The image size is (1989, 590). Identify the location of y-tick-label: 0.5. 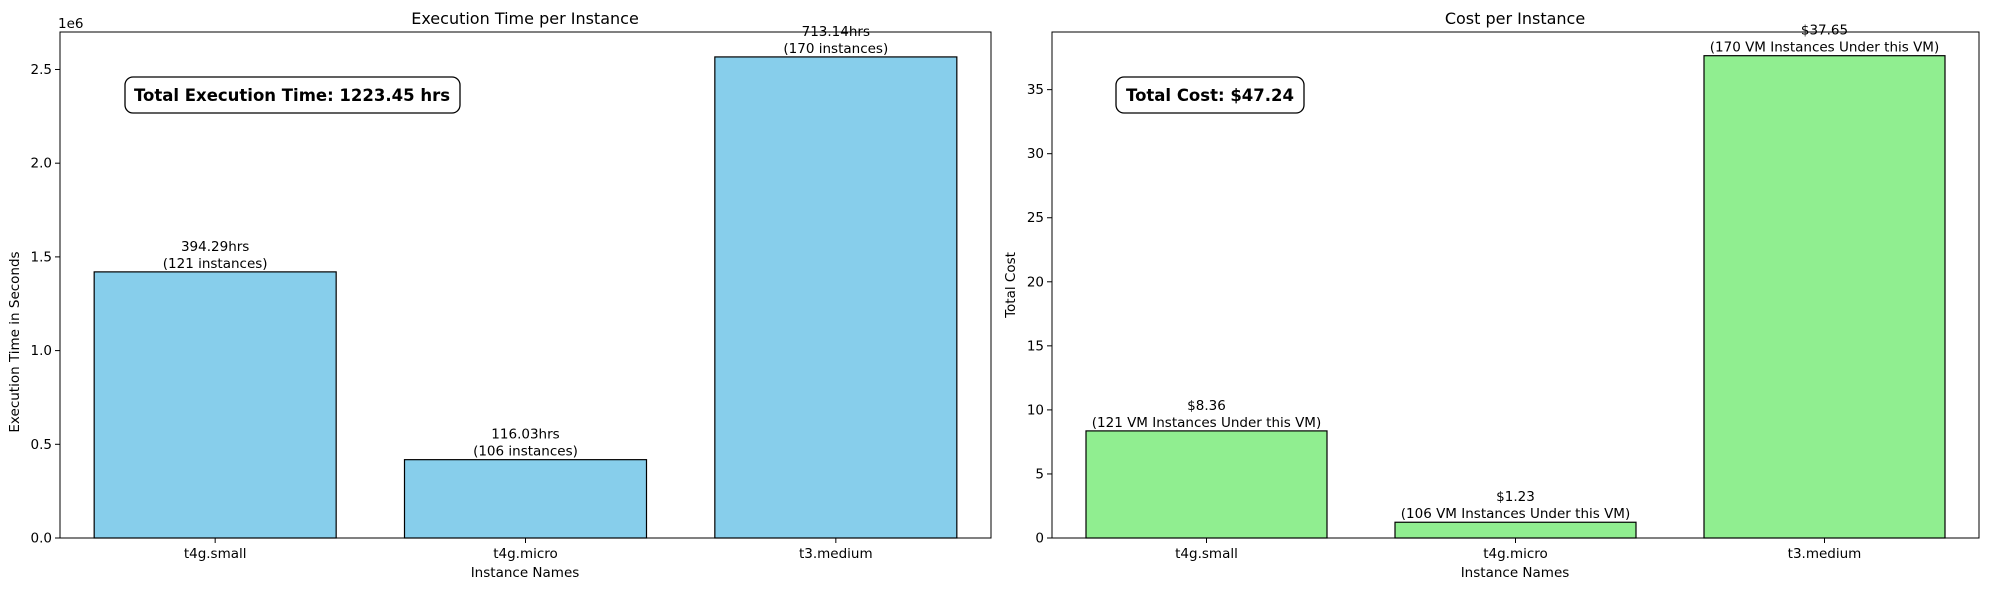
(41, 445).